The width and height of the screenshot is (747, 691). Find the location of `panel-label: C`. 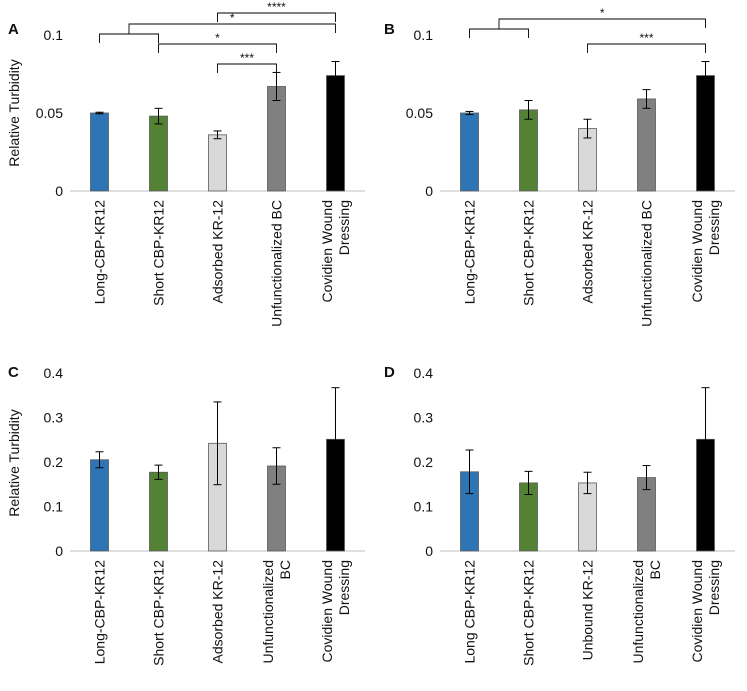

panel-label: C is located at coordinates (13, 372).